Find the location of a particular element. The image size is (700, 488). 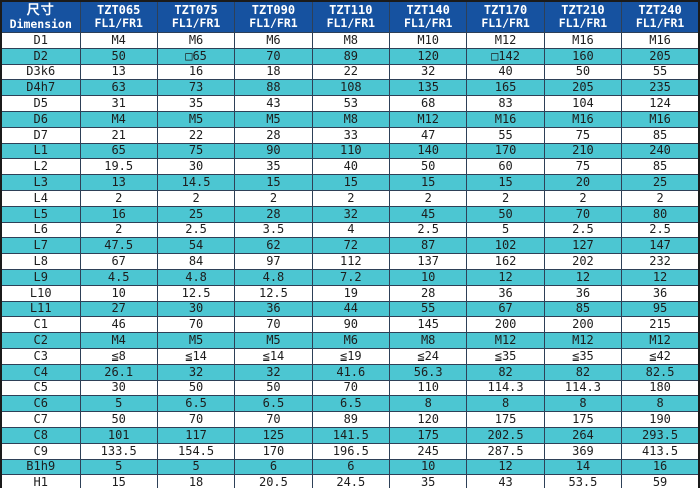

cell-d2-tzt110: 89 is located at coordinates (351, 56).